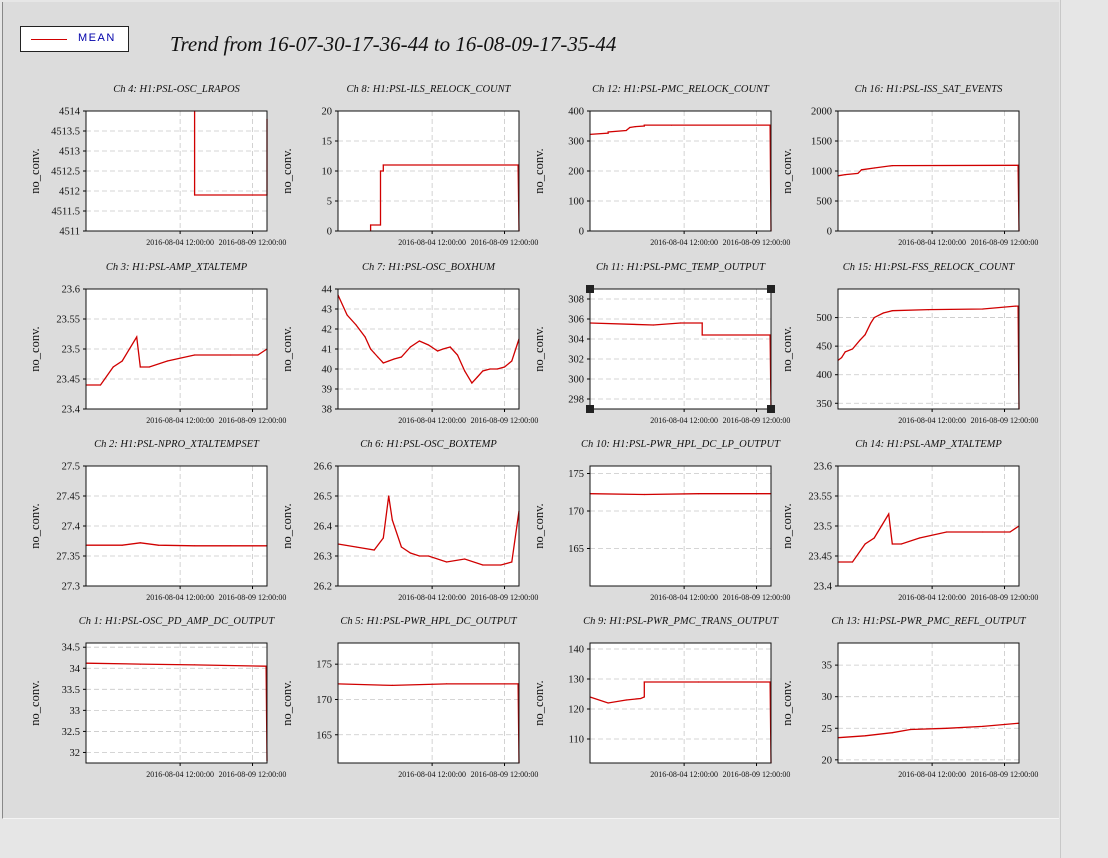  Describe the element at coordinates (71, 350) in the screenshot. I see `y-tick-label: 23.5` at that location.